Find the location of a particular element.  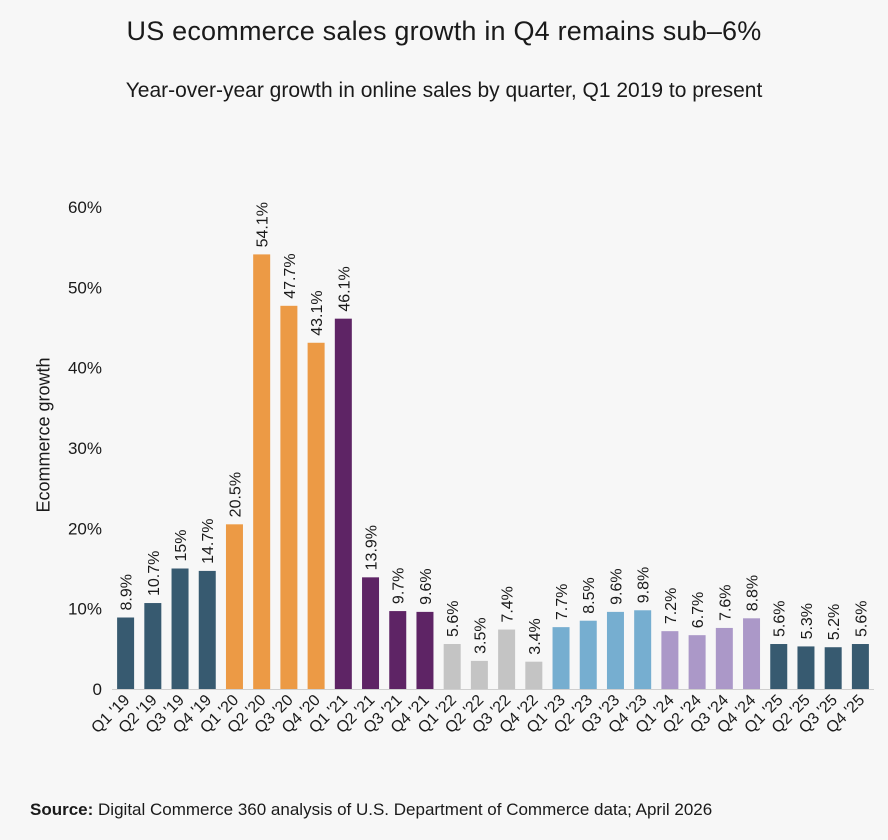

y-tick-label: 0 is located at coordinates (97, 689).